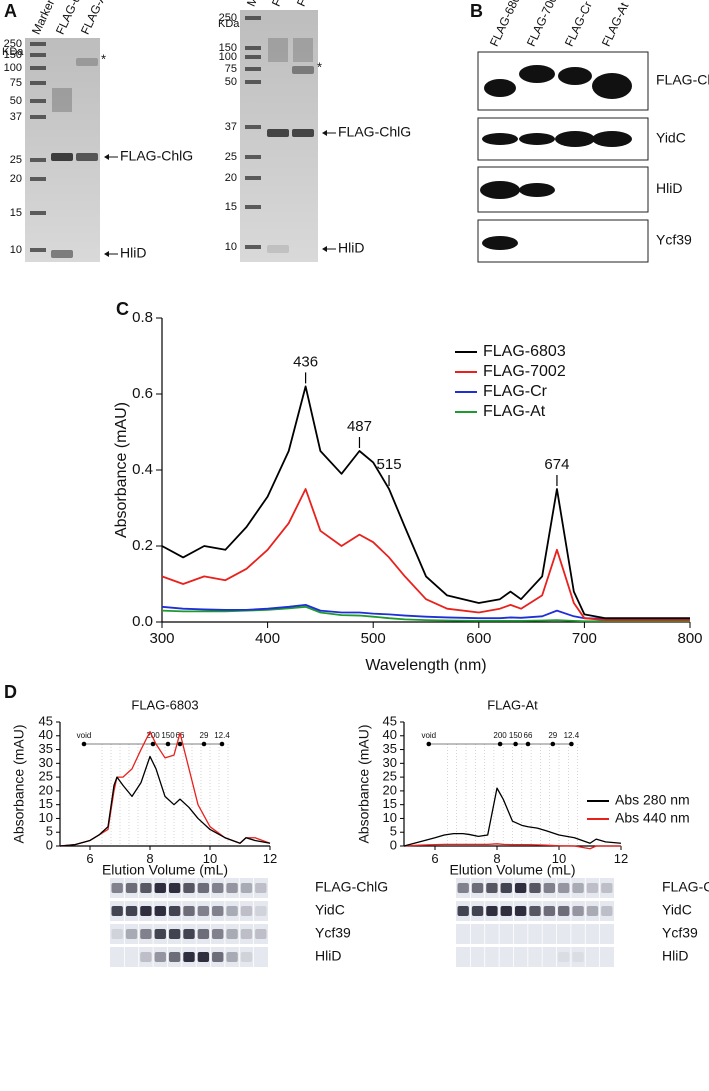  What do you see at coordinates (615, 24) in the screenshot?
I see `lane-label: FLAG-At` at bounding box center [615, 24].